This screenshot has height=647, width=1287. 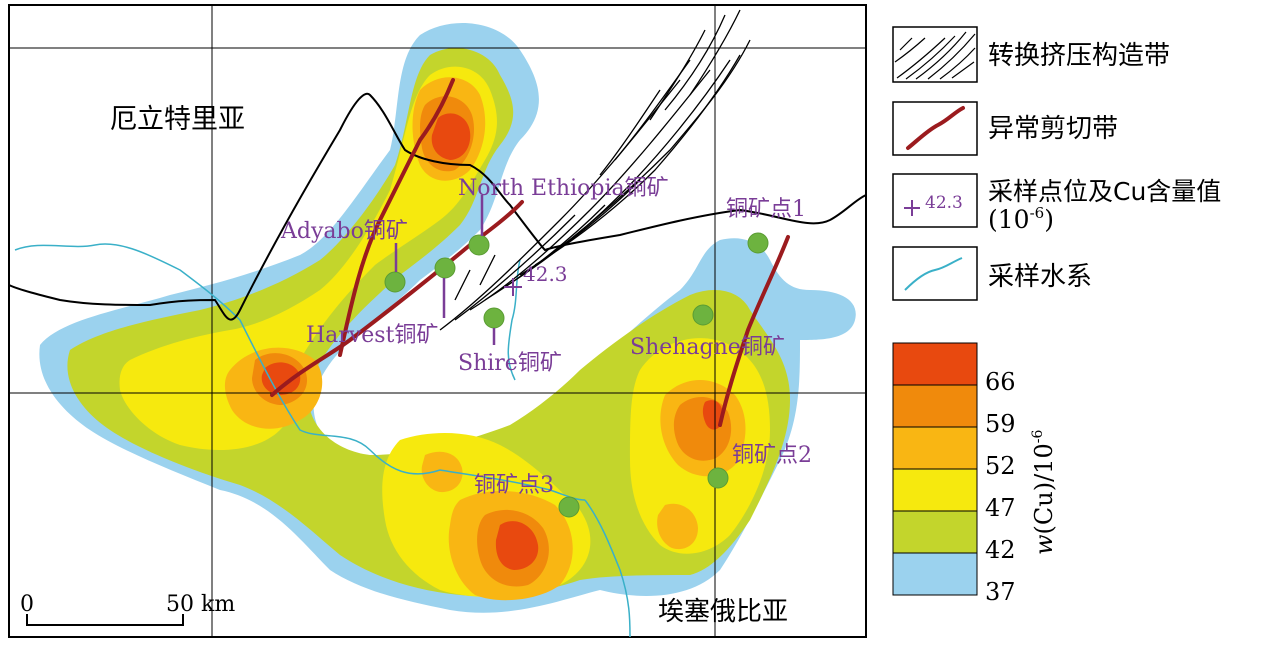 I want to click on drainage-icon, so click(x=935, y=273).